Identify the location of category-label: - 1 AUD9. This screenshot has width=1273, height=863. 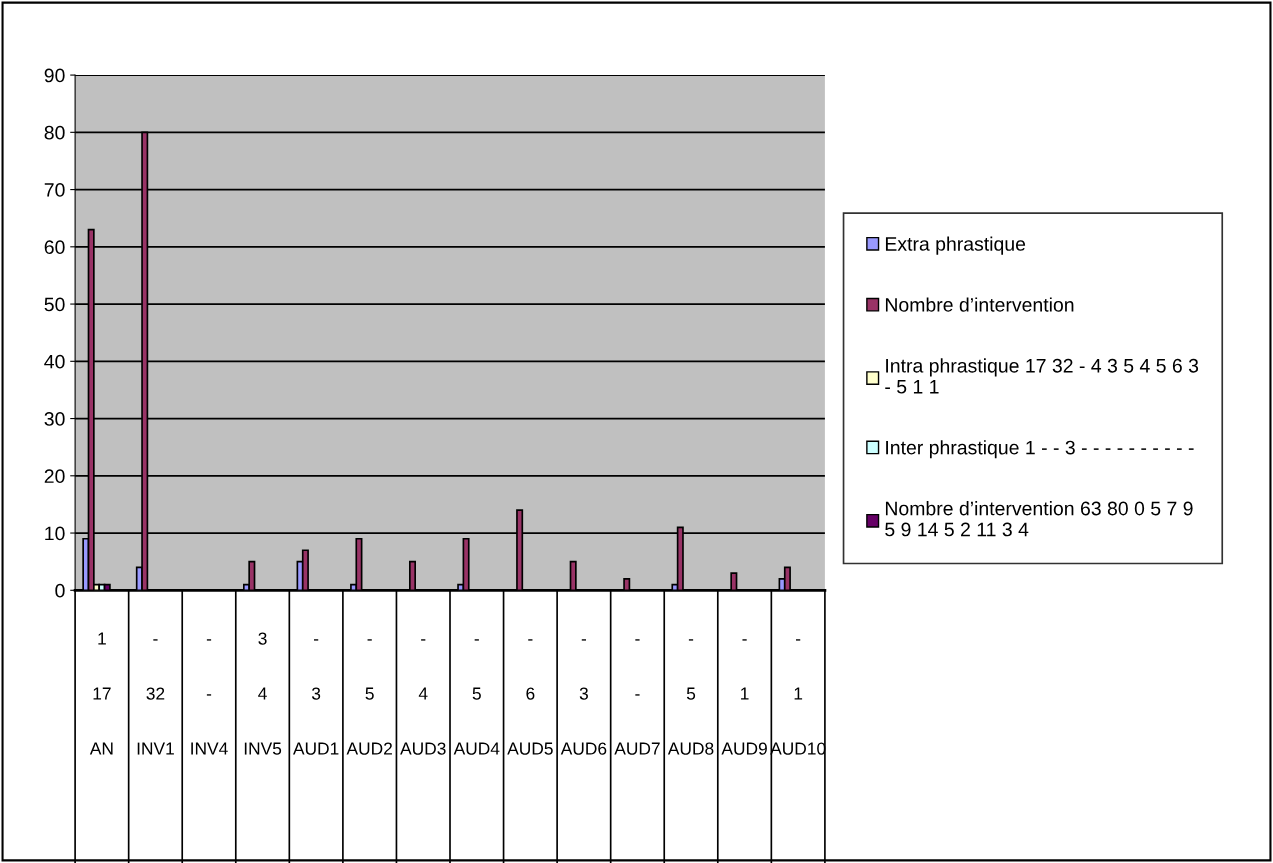
(744, 697).